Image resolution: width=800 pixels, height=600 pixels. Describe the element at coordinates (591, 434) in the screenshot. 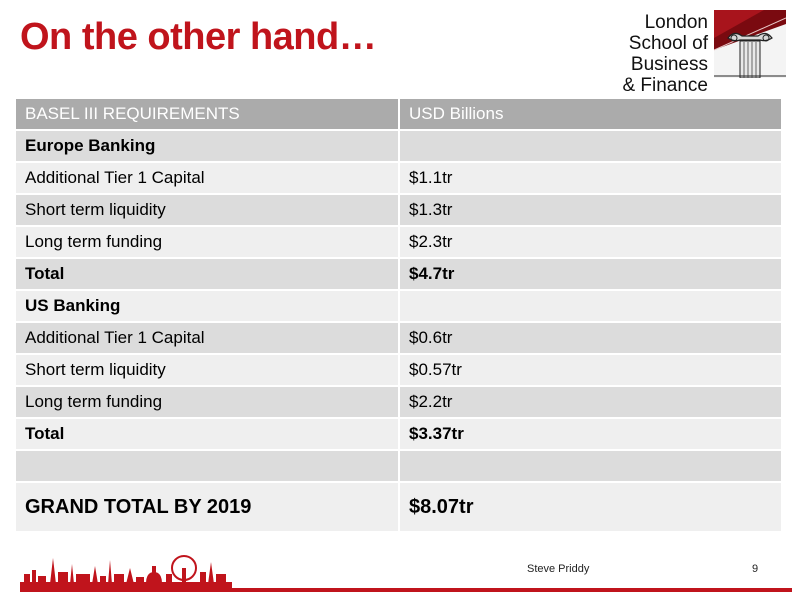

I see `row-value: $3.37tr` at that location.